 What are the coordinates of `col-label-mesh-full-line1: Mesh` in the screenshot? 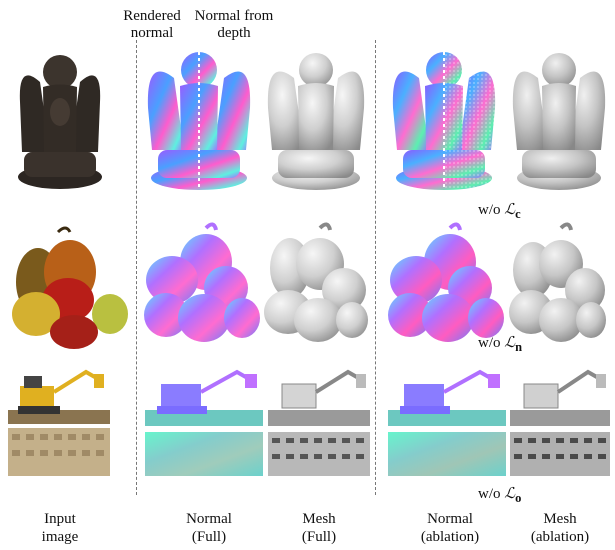 It's located at (319, 519).